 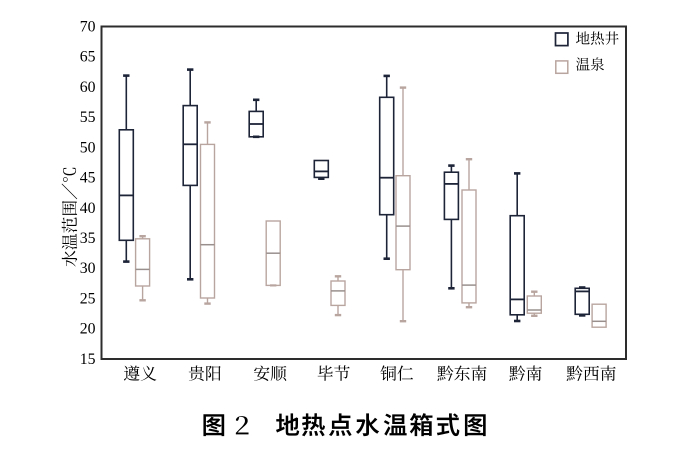 I want to click on svg-text: 35, so click(x=88, y=238).